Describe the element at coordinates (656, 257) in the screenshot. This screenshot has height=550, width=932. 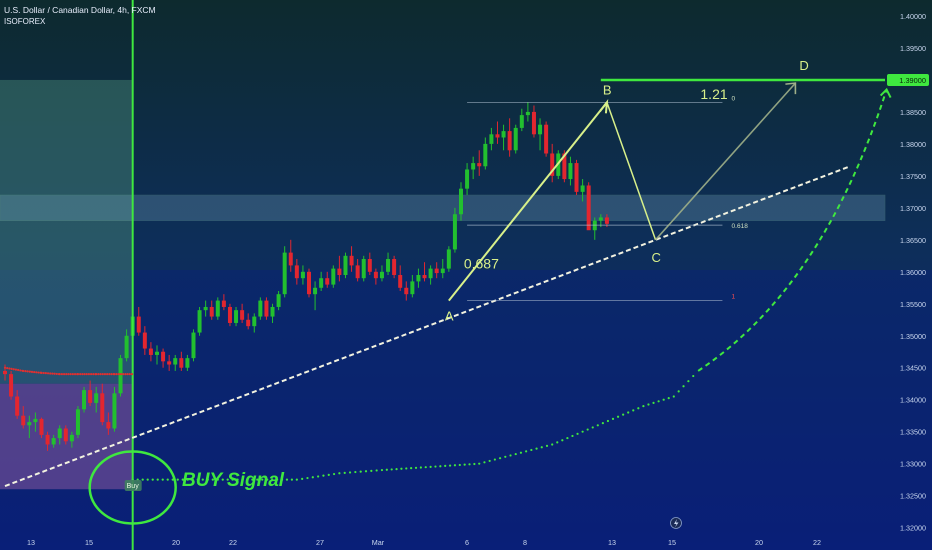
I see `pattern-point-c: C` at that location.